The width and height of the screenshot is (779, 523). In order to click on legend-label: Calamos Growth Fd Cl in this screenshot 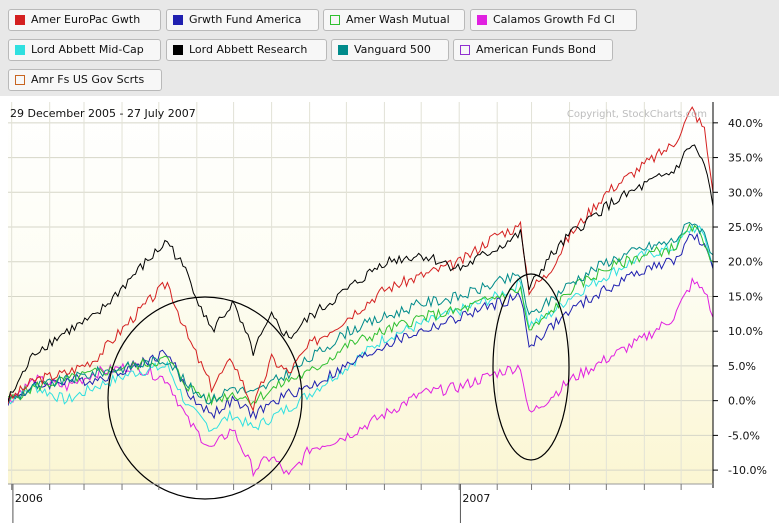, I will do `click(554, 19)`.